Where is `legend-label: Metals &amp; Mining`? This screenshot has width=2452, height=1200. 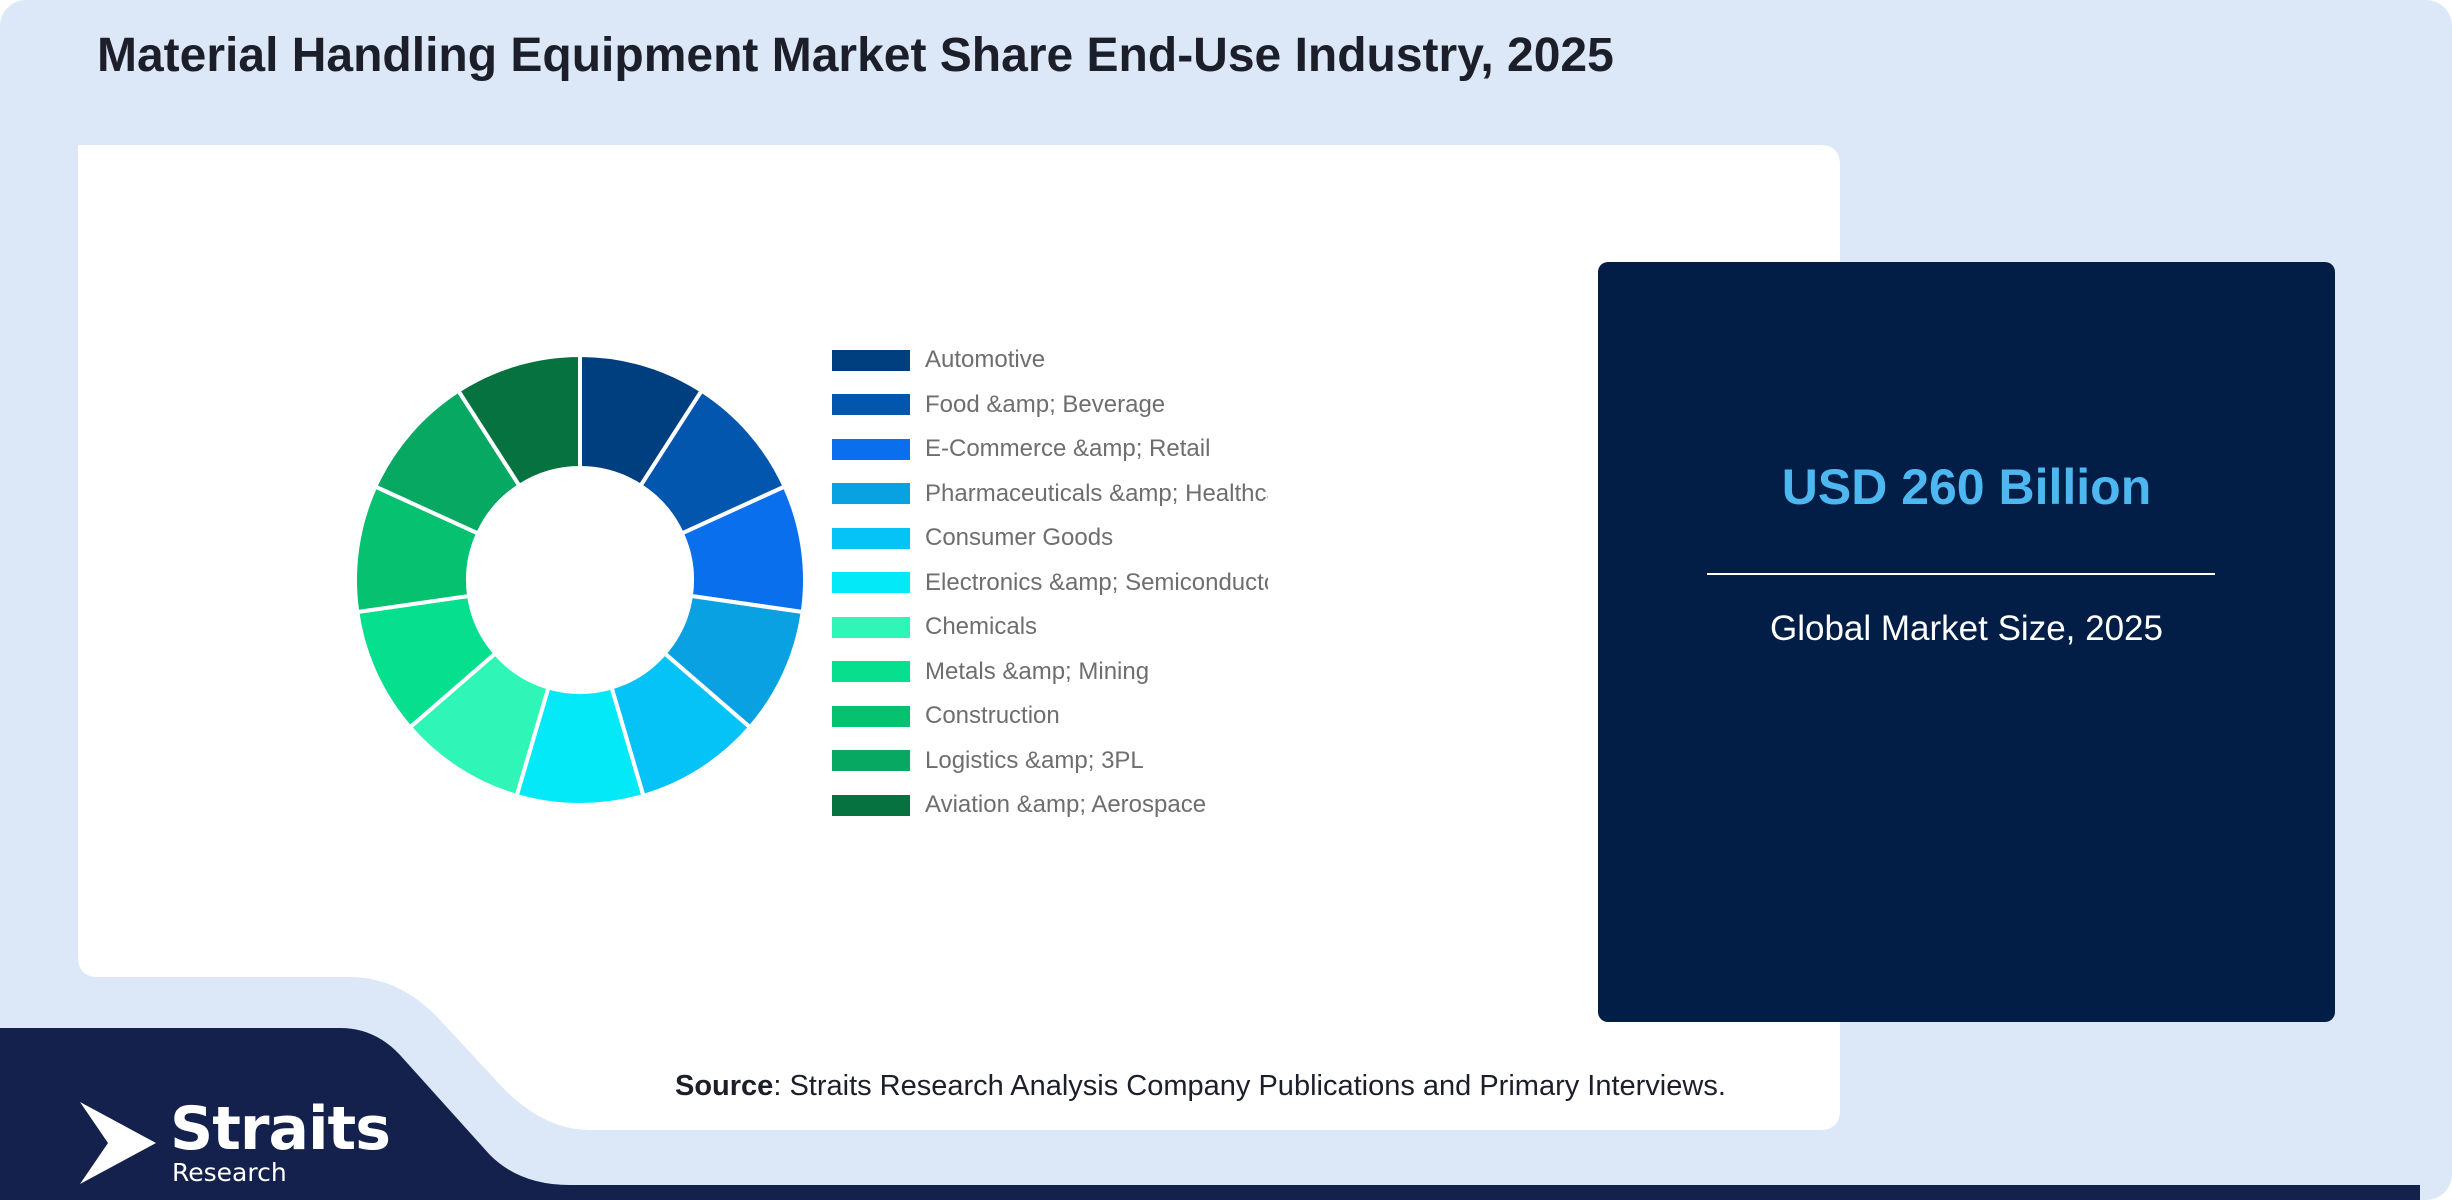
legend-label: Metals &amp; Mining is located at coordinates (1037, 671).